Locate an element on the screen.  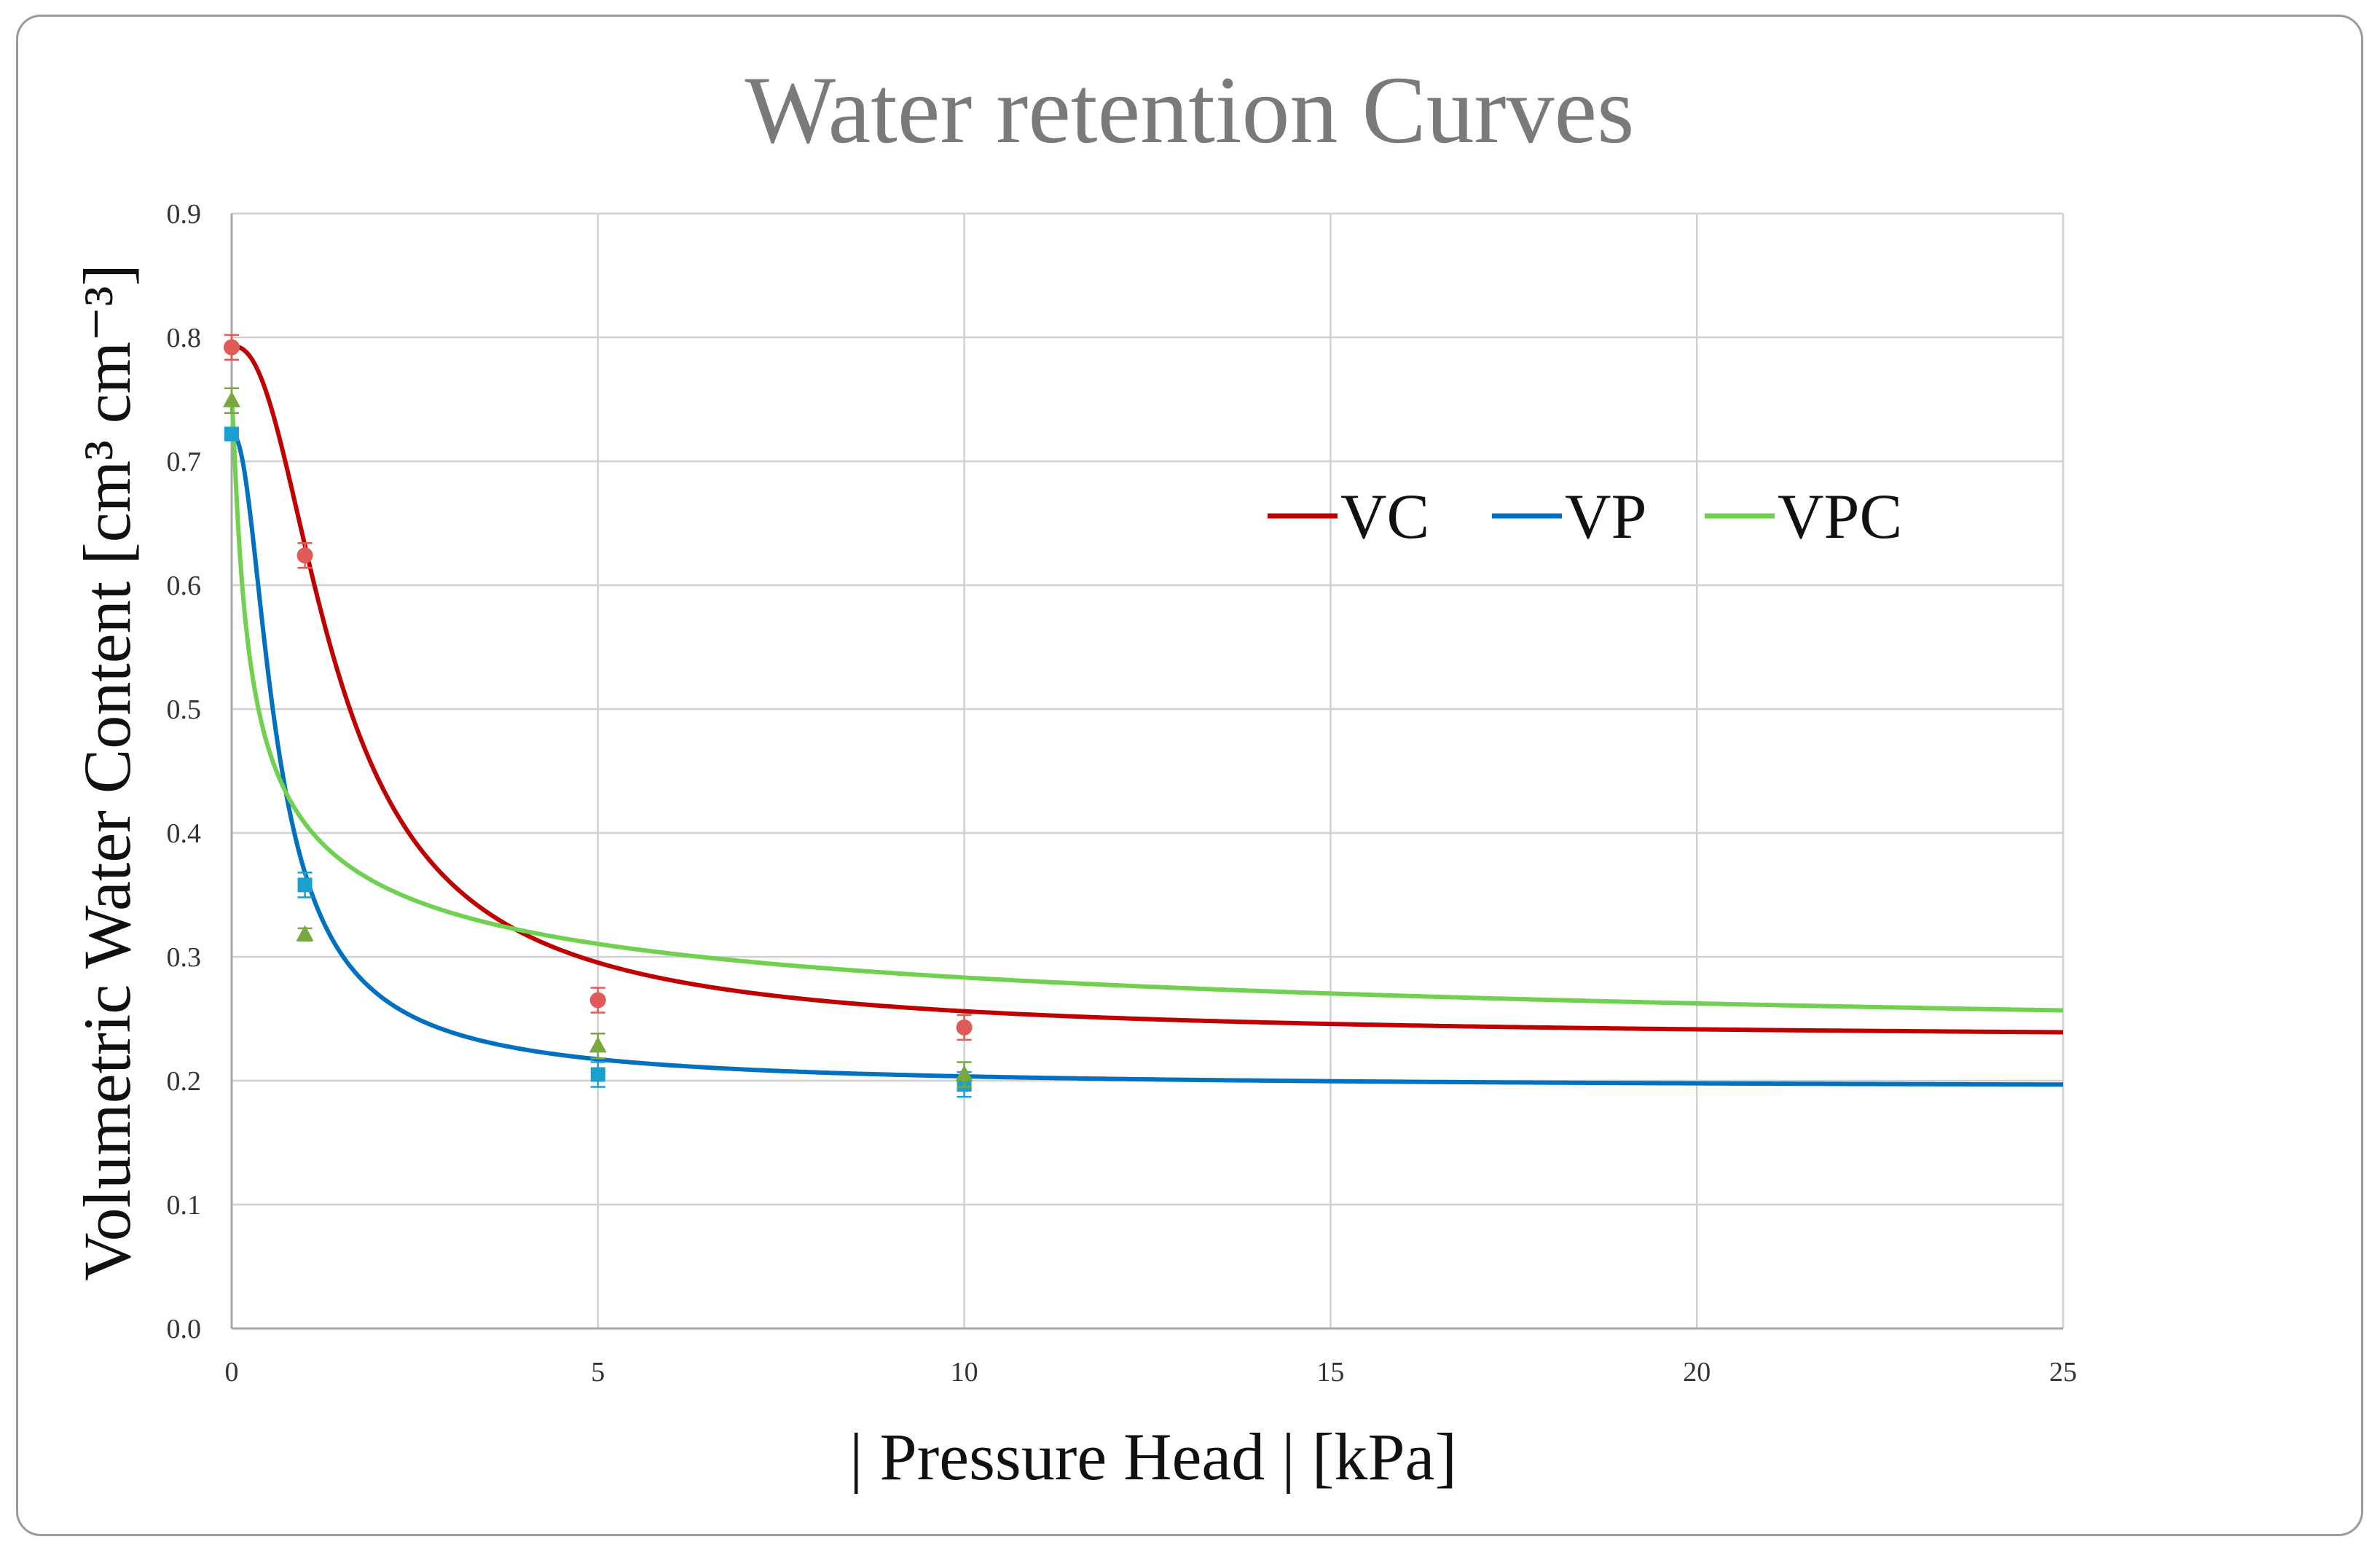
y-tick-label: 0.5 is located at coordinates (185, 709).